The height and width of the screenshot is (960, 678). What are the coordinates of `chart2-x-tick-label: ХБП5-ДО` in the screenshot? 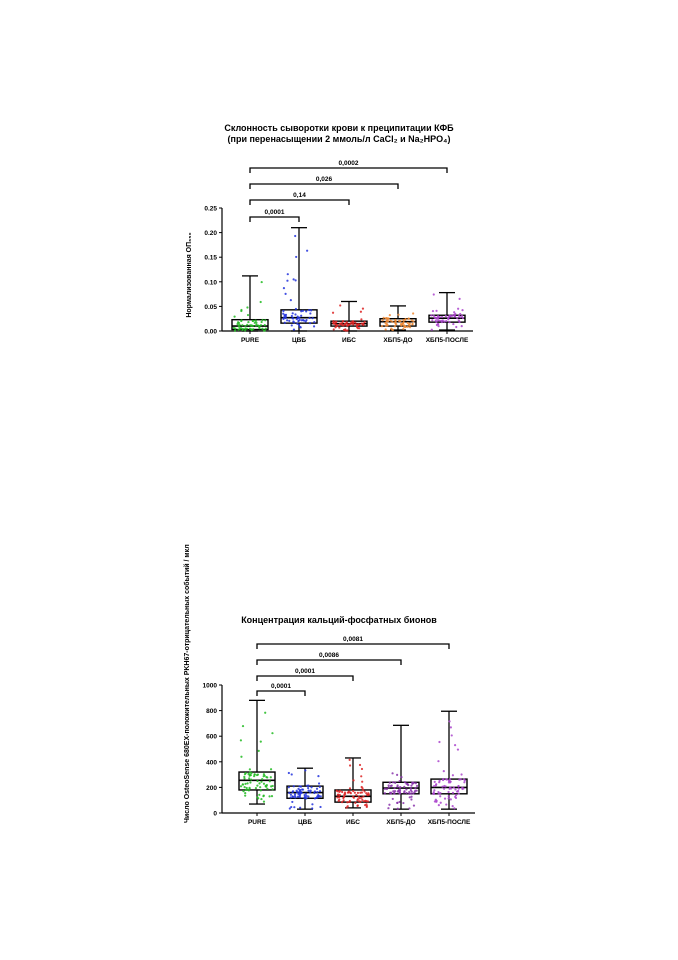 It's located at (400, 822).